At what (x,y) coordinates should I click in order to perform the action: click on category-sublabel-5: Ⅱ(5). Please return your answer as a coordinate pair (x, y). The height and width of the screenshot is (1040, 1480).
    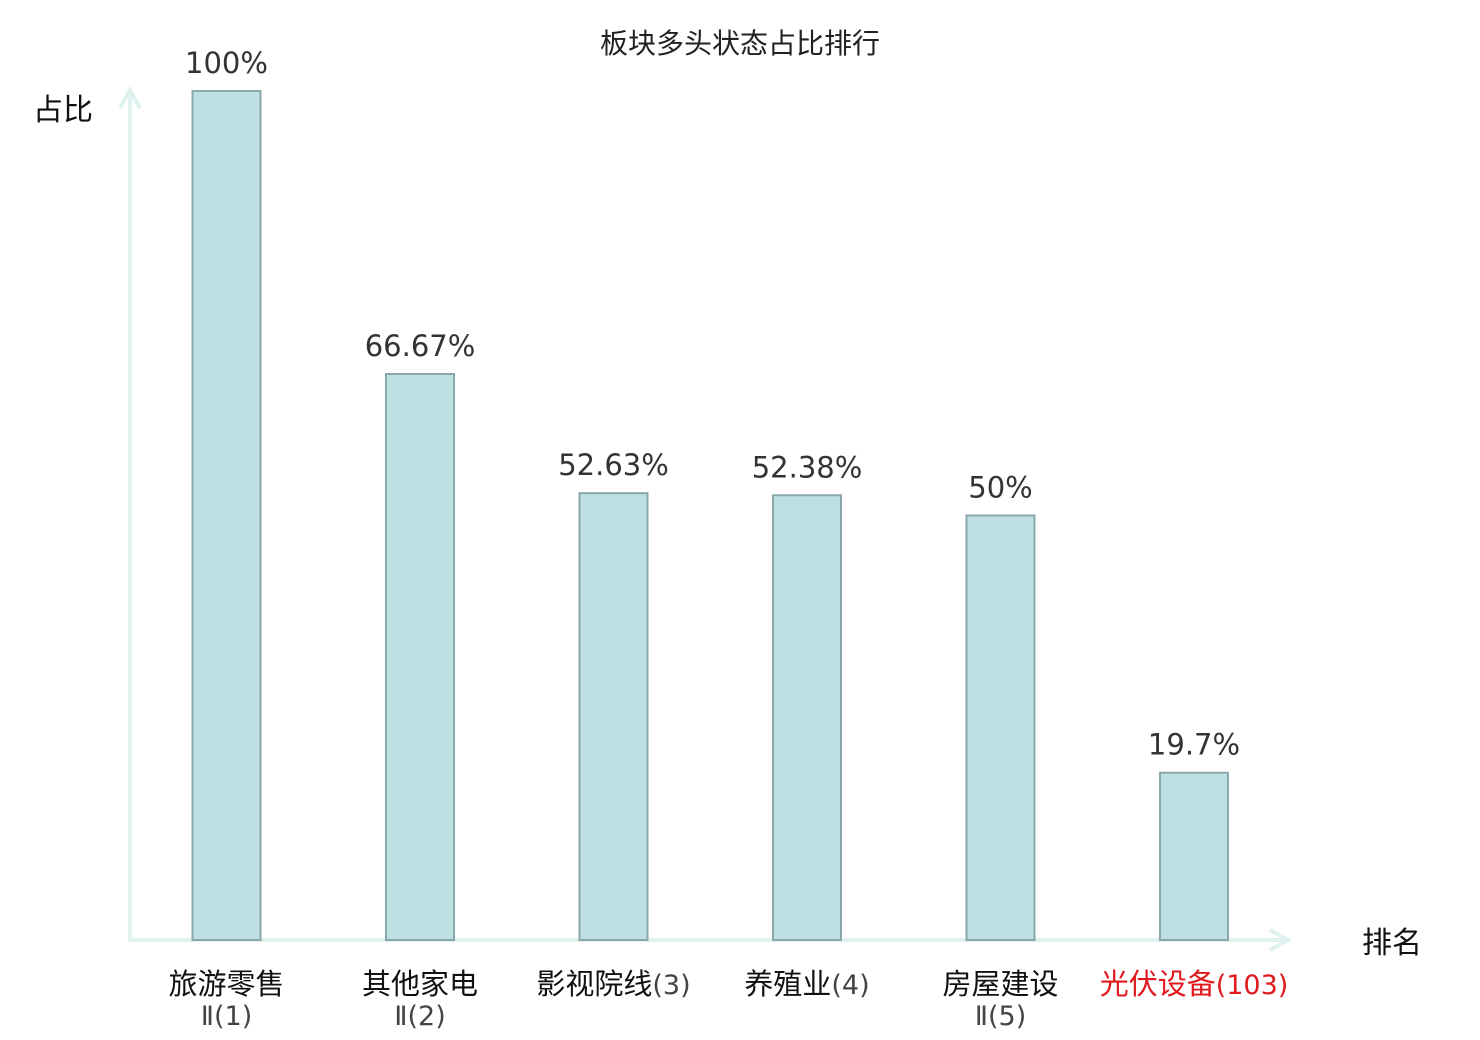
    Looking at the image, I should click on (1001, 1016).